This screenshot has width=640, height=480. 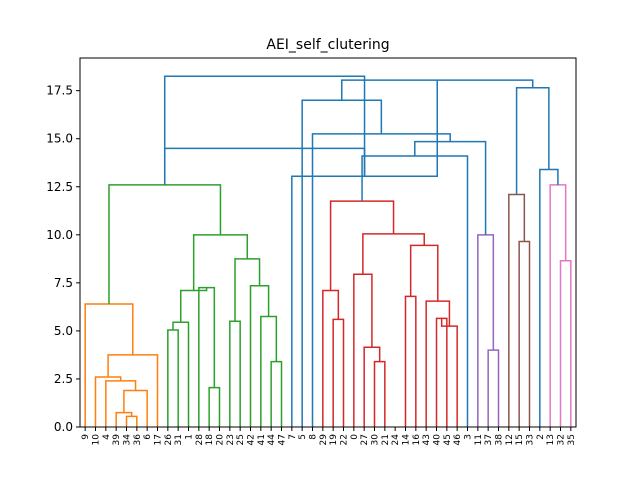 What do you see at coordinates (334, 440) in the screenshot?
I see `leaf-label: 19` at bounding box center [334, 440].